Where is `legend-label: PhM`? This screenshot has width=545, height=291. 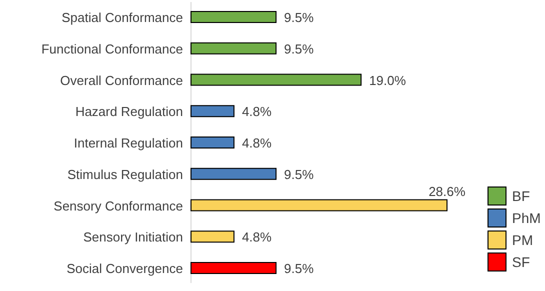
legend-label: PhM is located at coordinates (526, 218).